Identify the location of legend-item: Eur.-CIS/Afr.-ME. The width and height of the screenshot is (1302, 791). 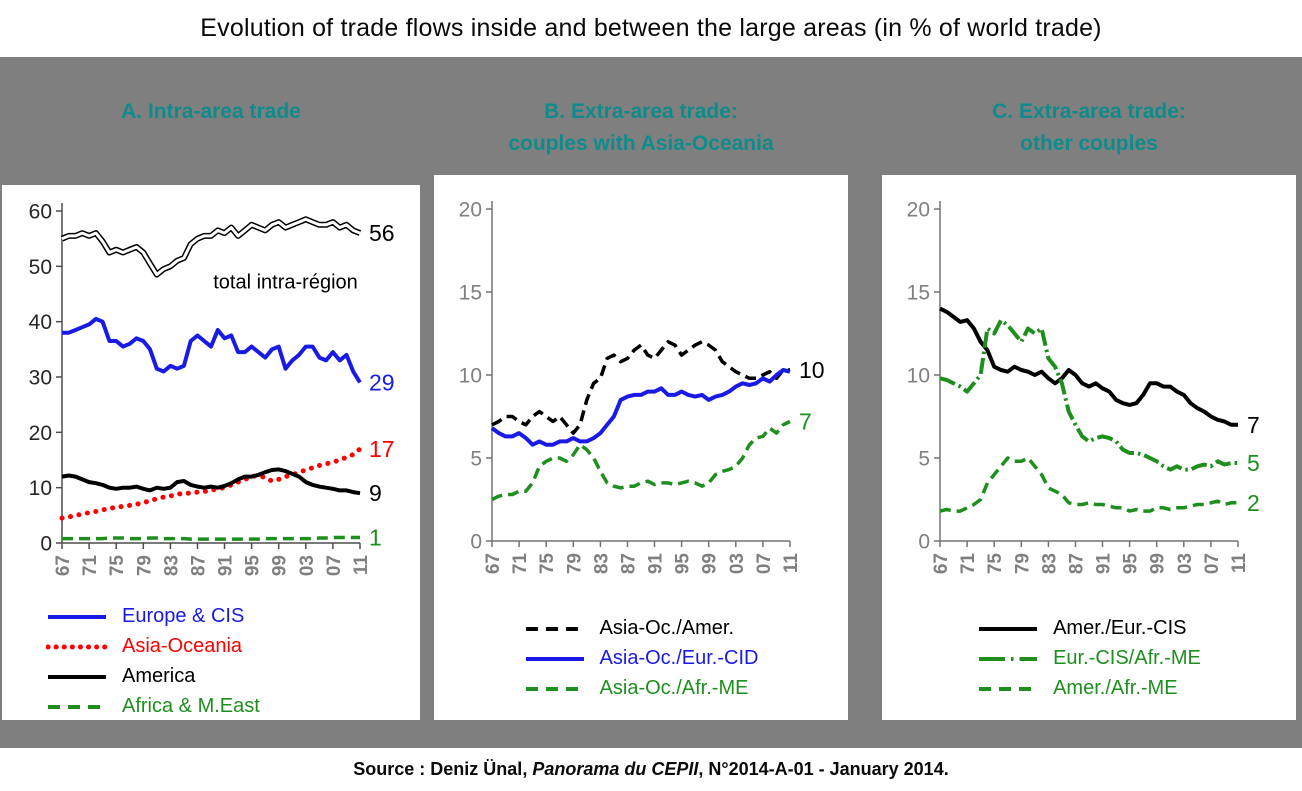
(1089, 658).